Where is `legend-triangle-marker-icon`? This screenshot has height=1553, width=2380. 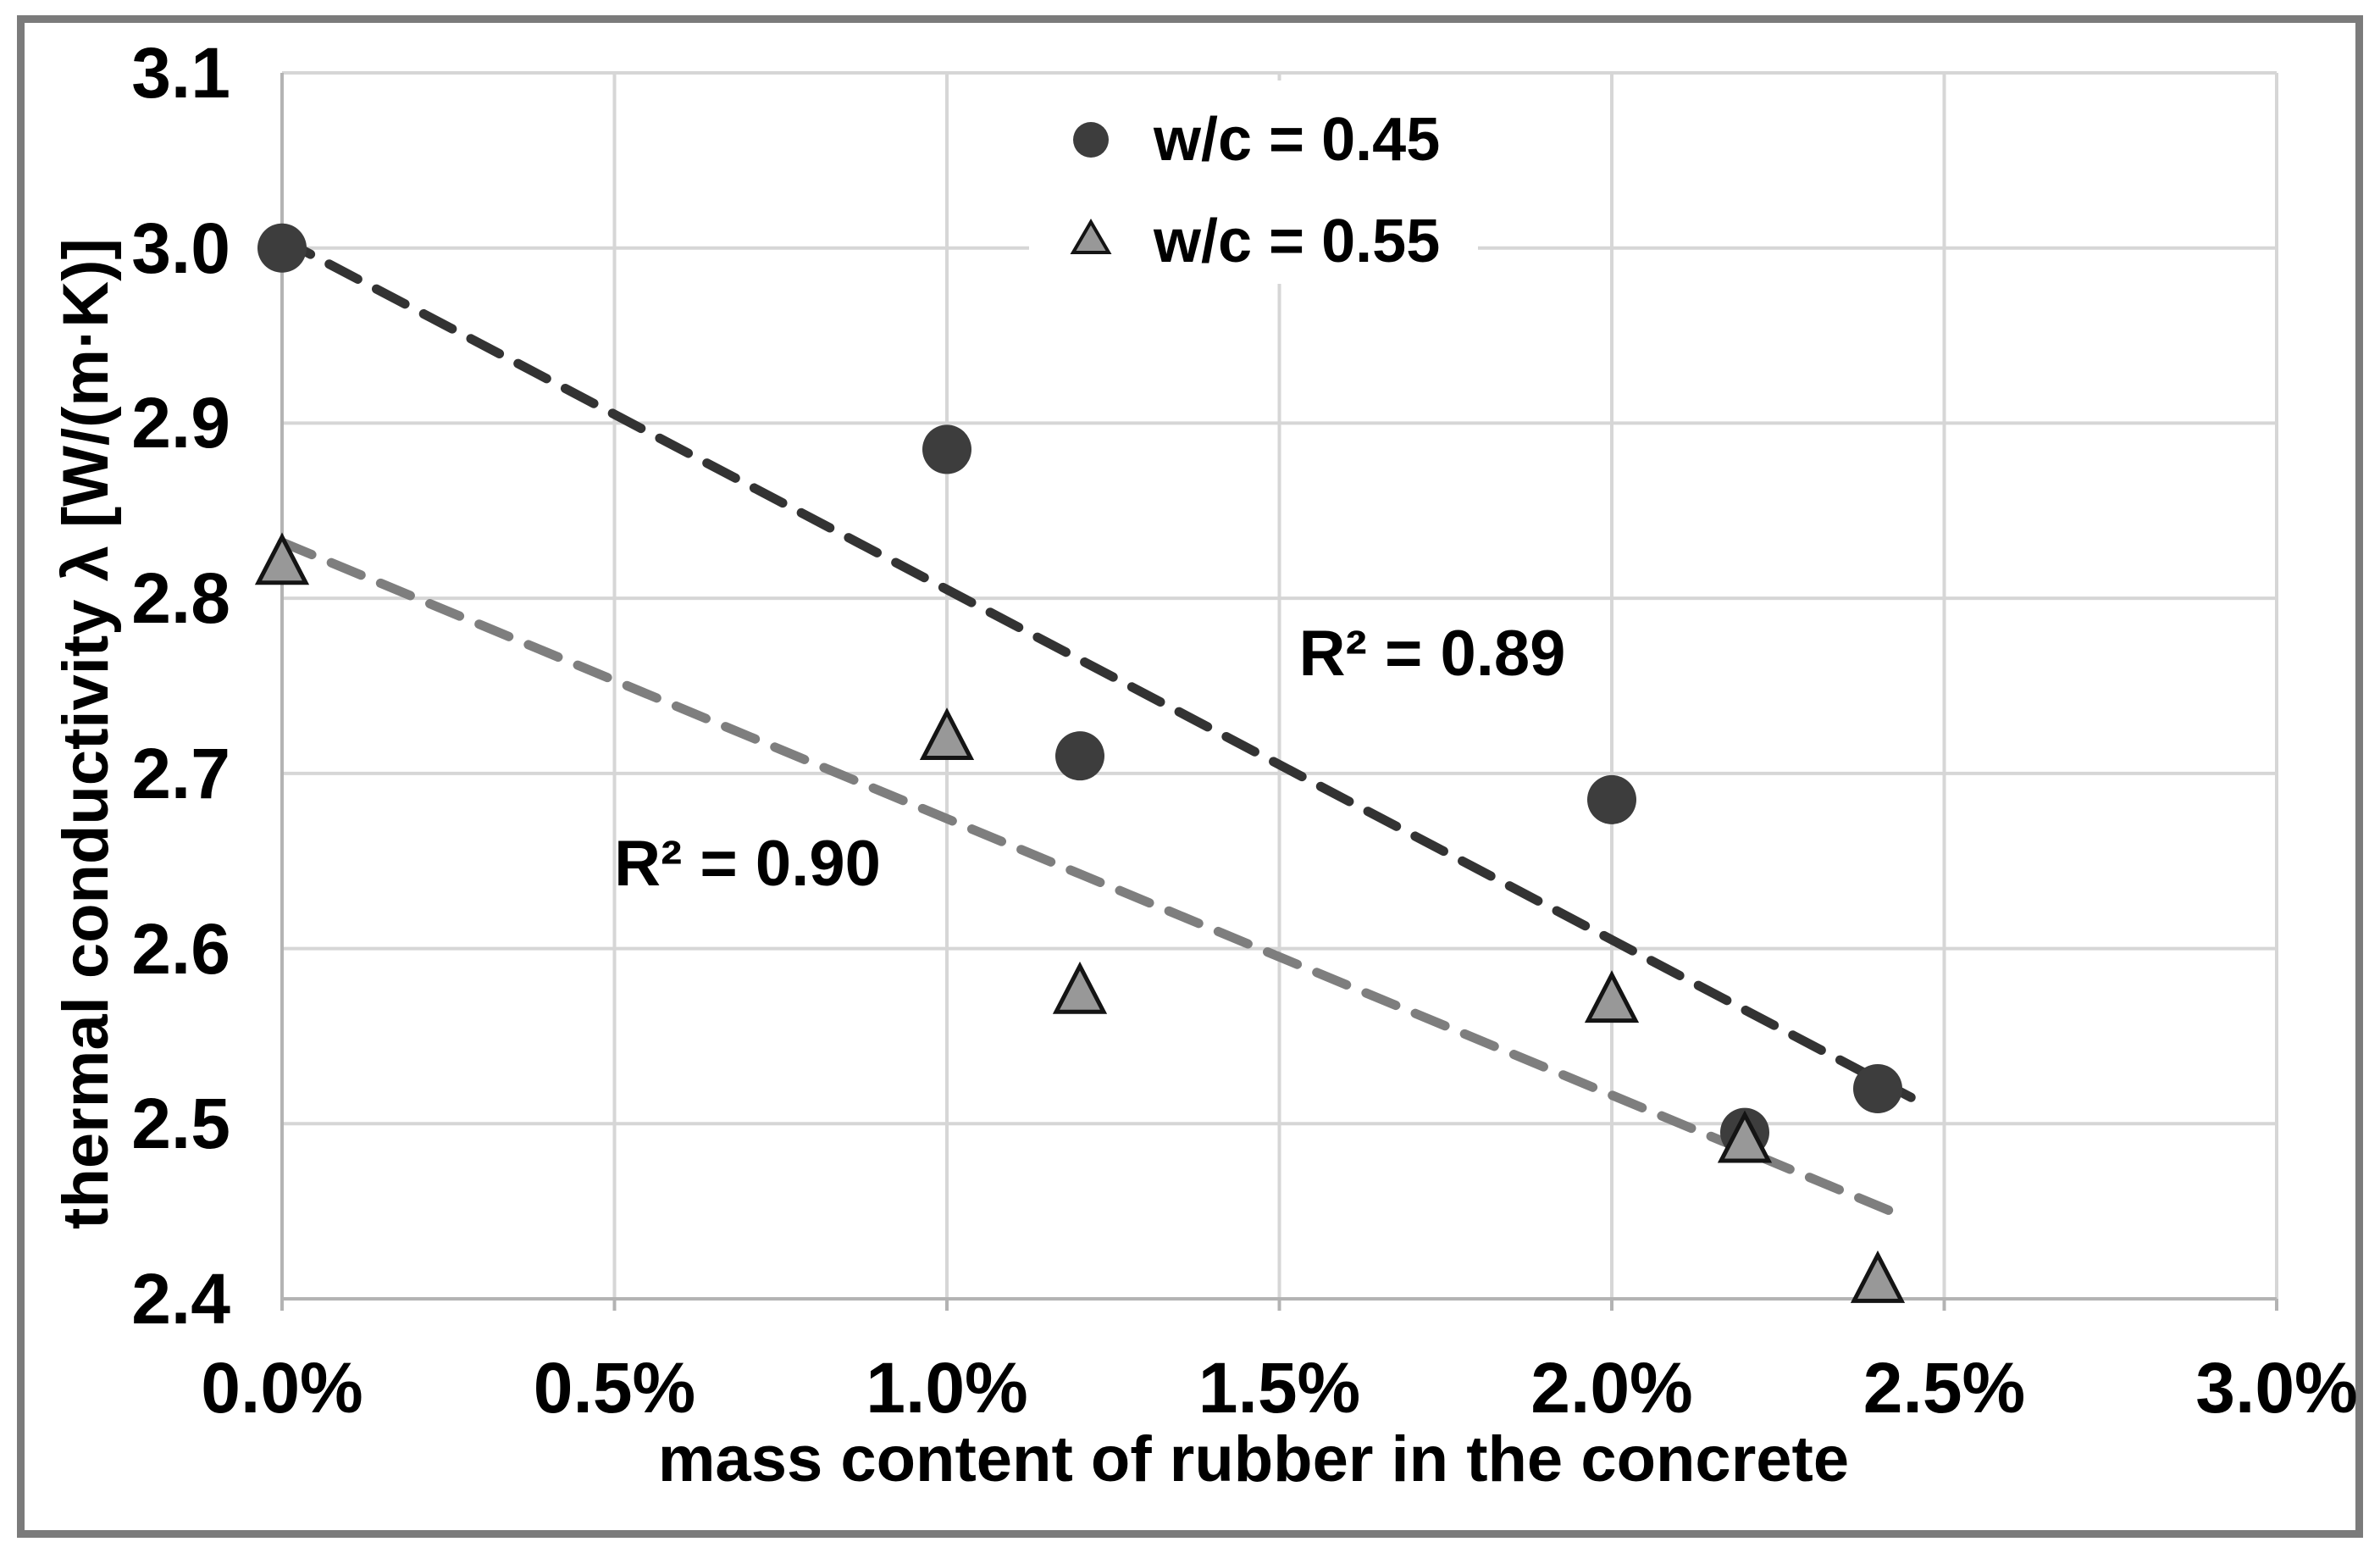
legend-triangle-marker-icon is located at coordinates (1091, 237).